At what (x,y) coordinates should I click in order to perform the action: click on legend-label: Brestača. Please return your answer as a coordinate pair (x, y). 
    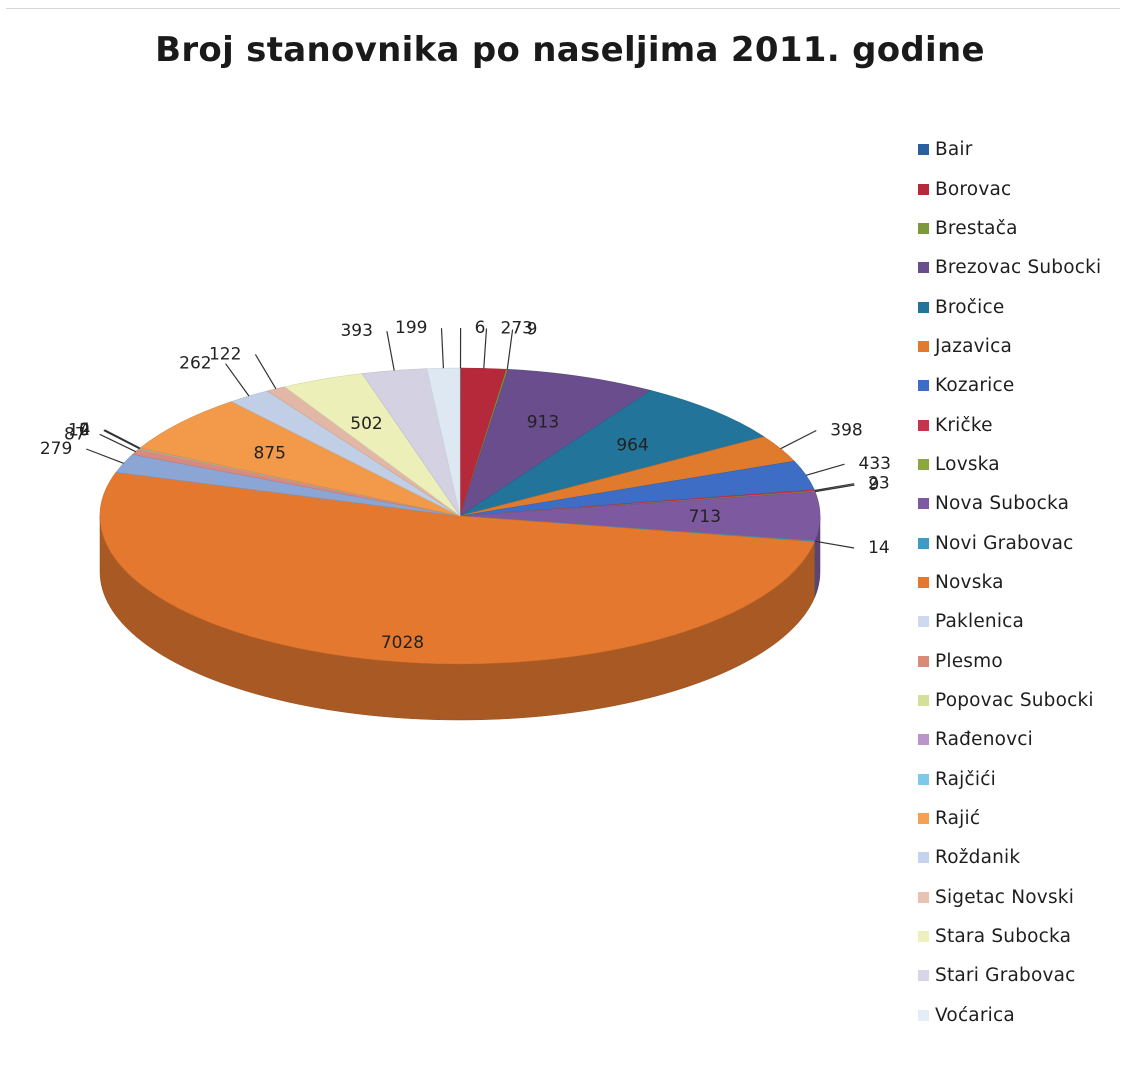
    Looking at the image, I should click on (976, 228).